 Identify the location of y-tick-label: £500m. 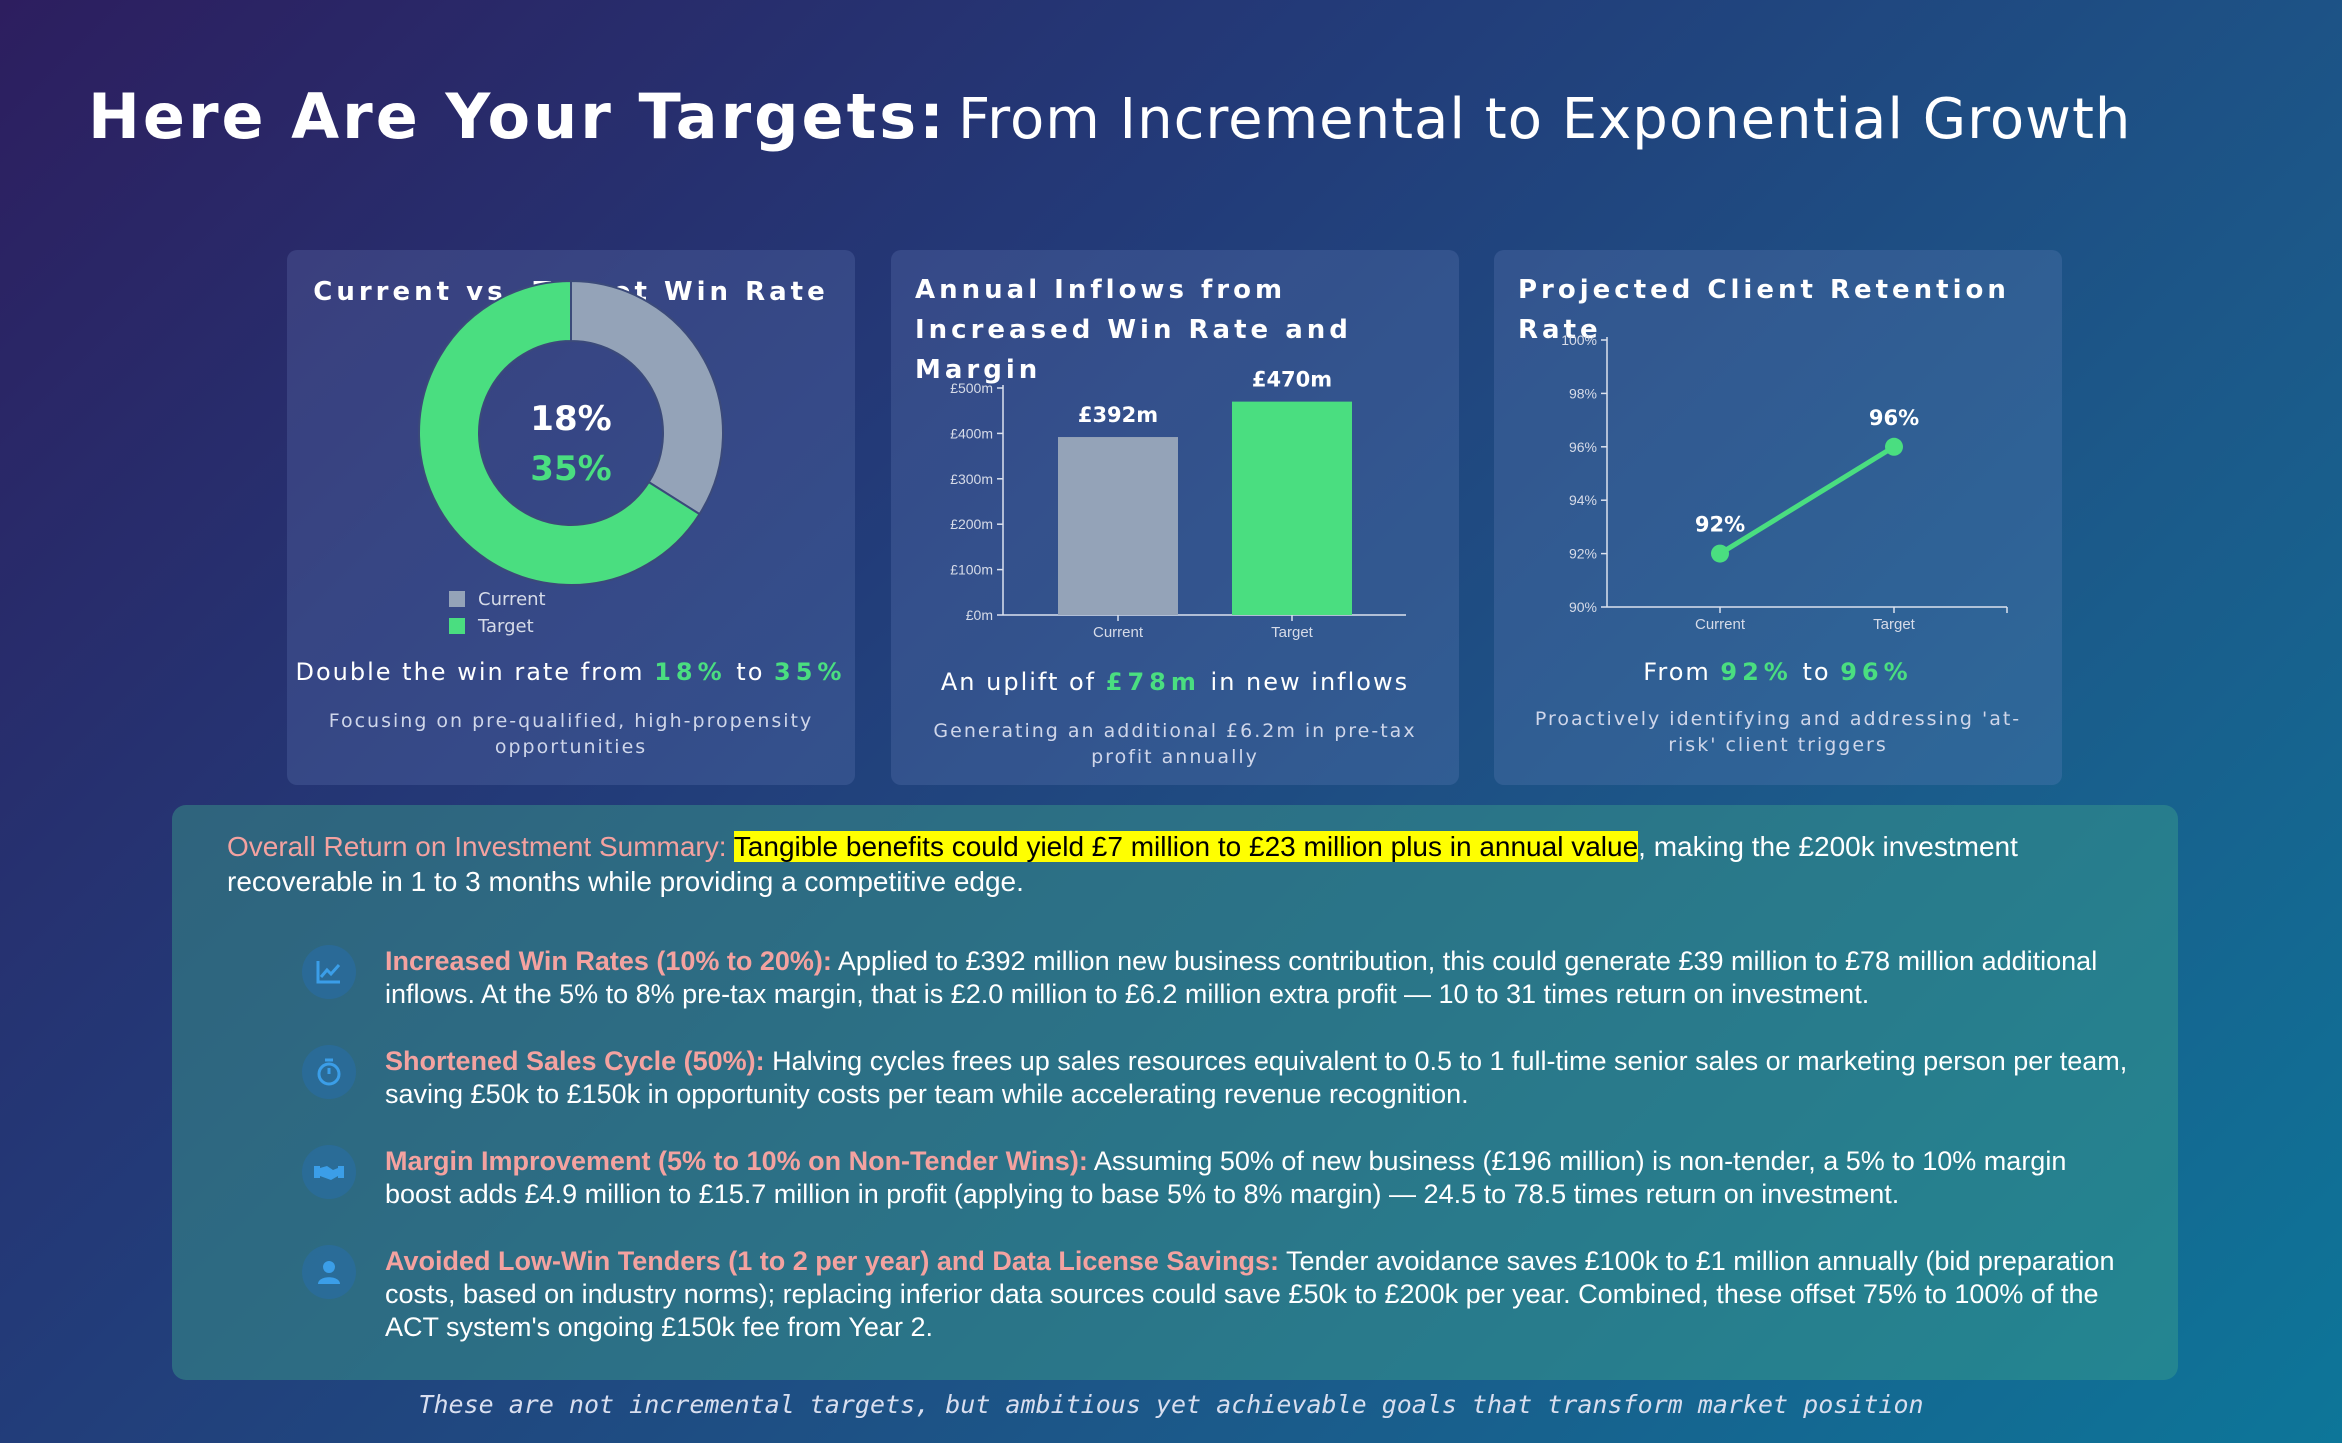
(971, 388).